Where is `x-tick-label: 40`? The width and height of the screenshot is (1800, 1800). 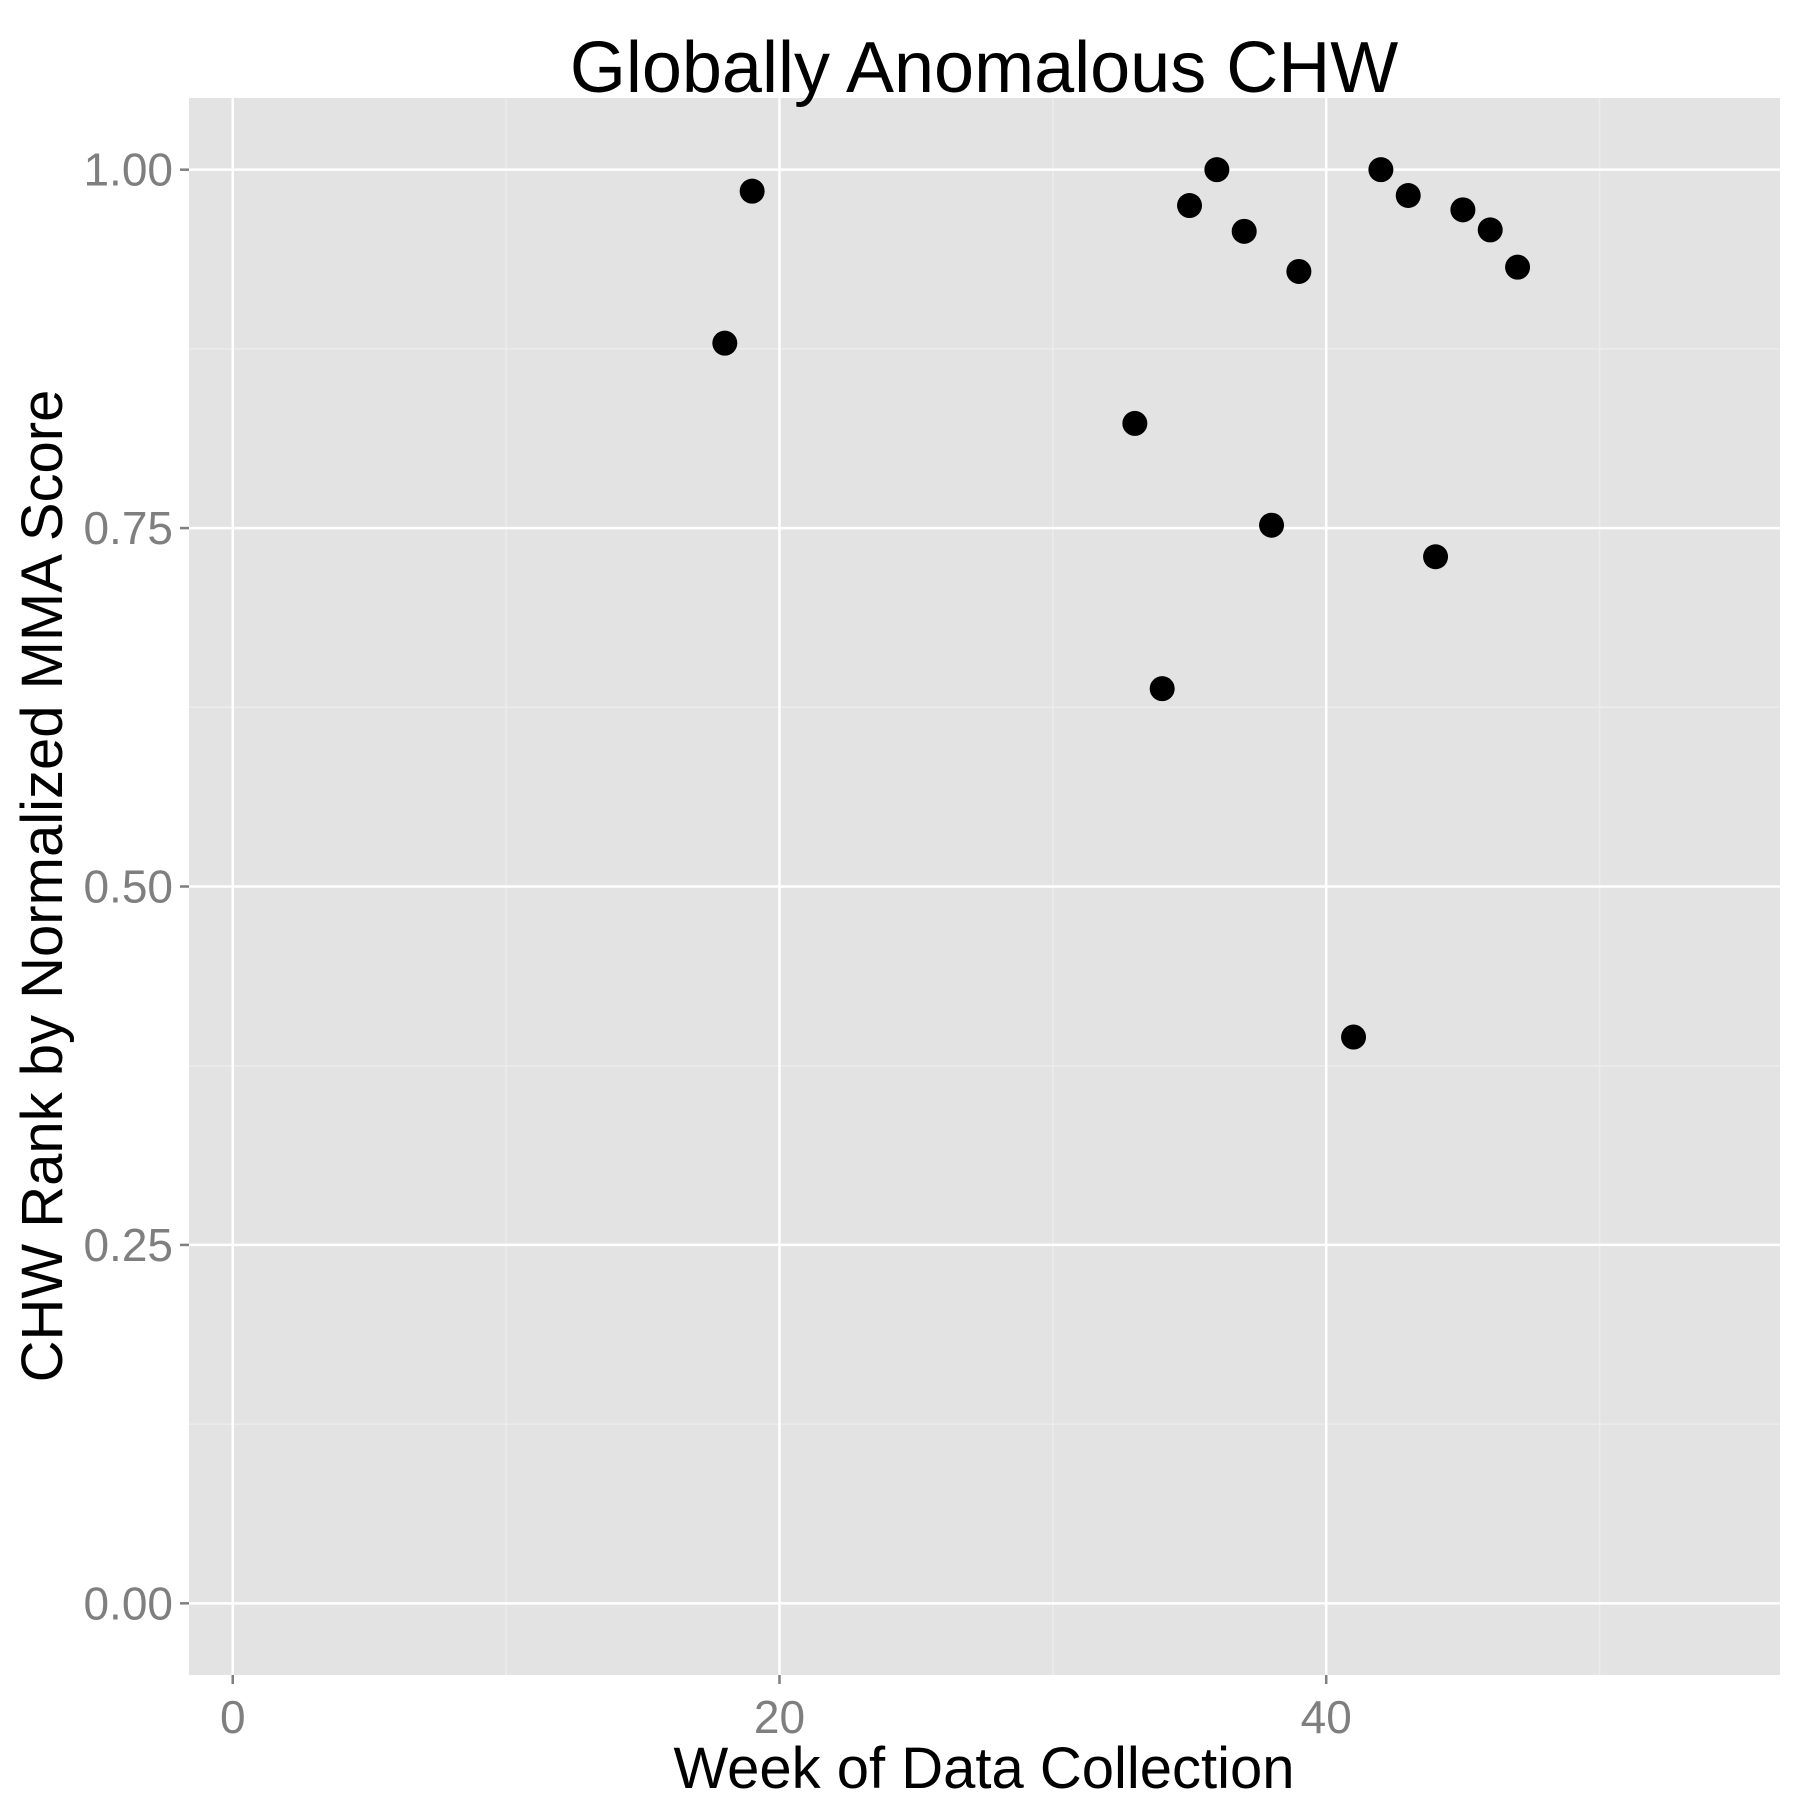 x-tick-label: 40 is located at coordinates (1326, 1717).